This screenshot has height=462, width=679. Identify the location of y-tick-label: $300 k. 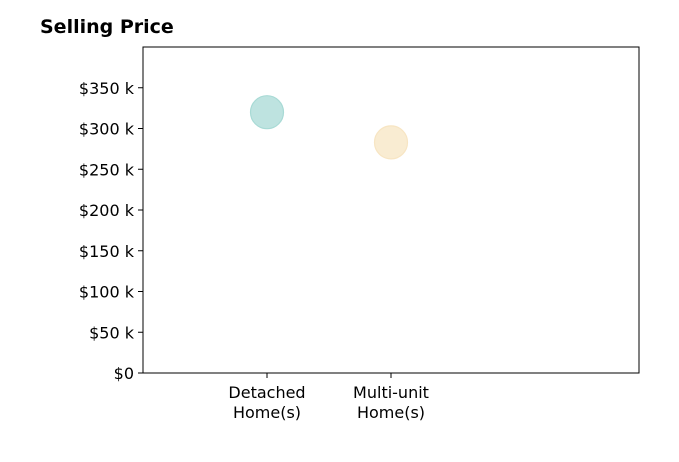
(107, 129).